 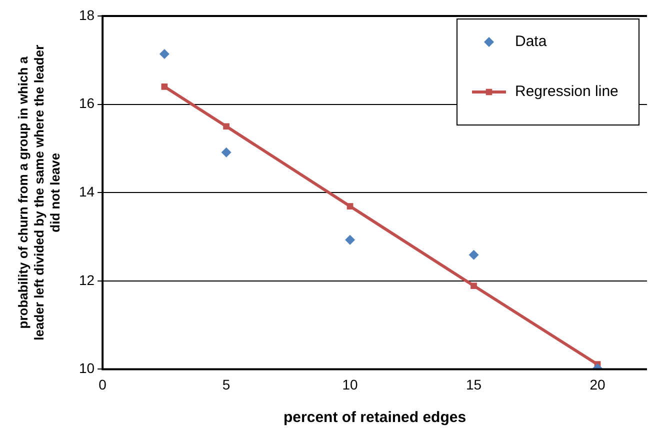 What do you see at coordinates (226, 384) in the screenshot?
I see `x-tick-label: 5` at bounding box center [226, 384].